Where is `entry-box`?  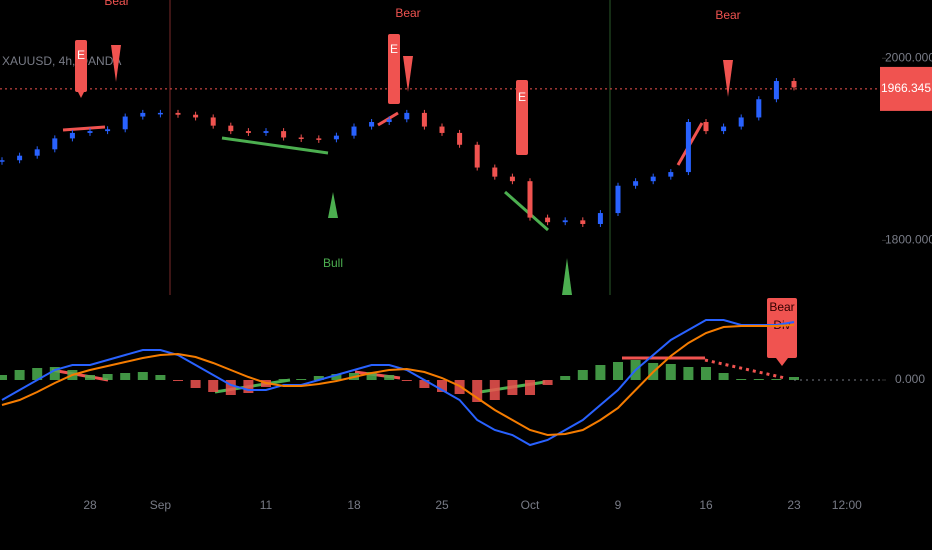 entry-box is located at coordinates (81, 66).